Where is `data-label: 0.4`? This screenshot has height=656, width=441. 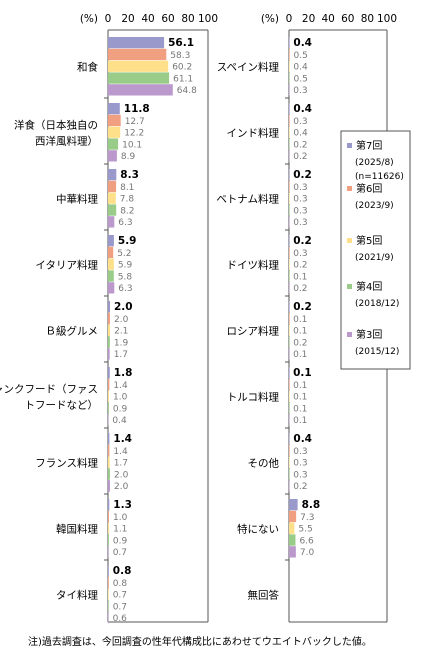 data-label: 0.4 is located at coordinates (119, 421).